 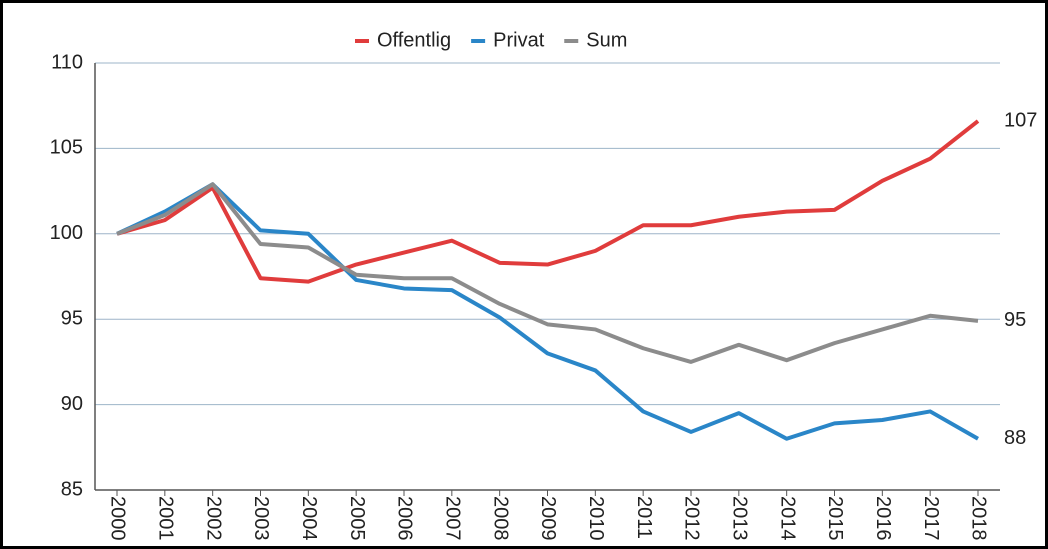 I want to click on x-tick-label: 2016, so click(x=883, y=518).